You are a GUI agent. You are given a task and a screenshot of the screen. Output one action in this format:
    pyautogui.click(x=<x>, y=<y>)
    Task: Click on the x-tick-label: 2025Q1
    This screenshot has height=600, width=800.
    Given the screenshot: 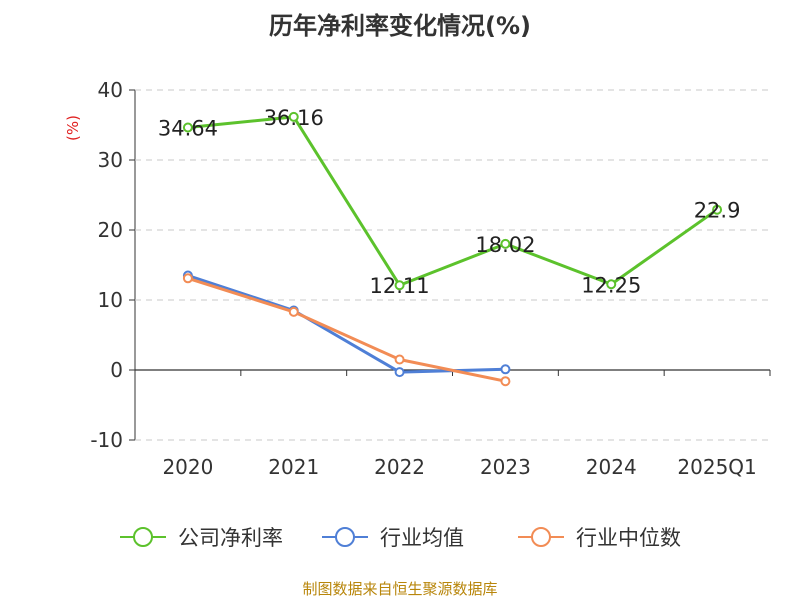 What is the action you would take?
    pyautogui.click(x=716, y=467)
    